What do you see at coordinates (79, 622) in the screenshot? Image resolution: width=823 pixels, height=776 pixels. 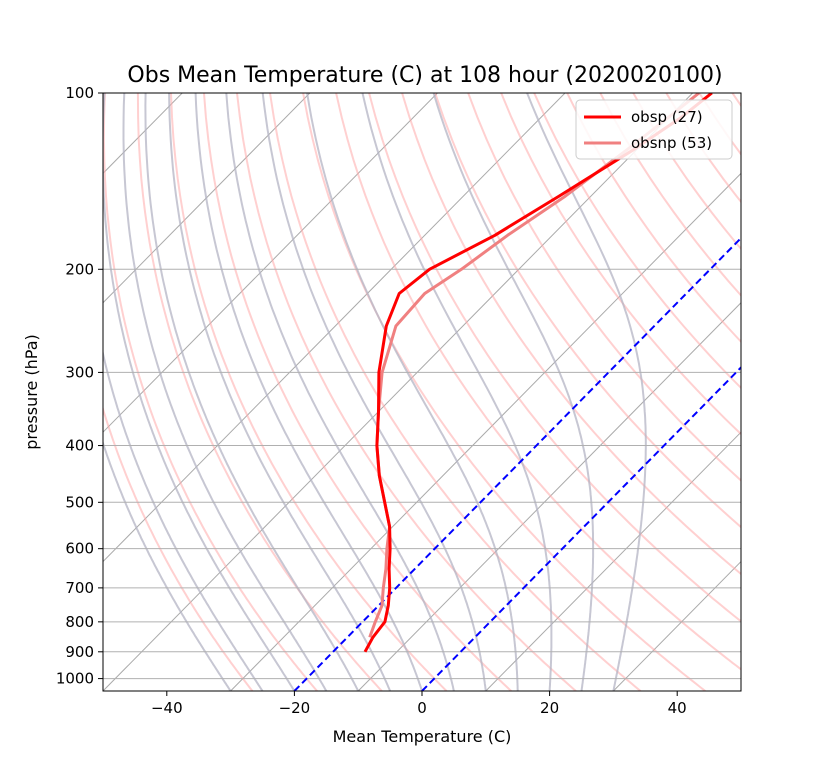 I see `y-tick-label: 800` at bounding box center [79, 622].